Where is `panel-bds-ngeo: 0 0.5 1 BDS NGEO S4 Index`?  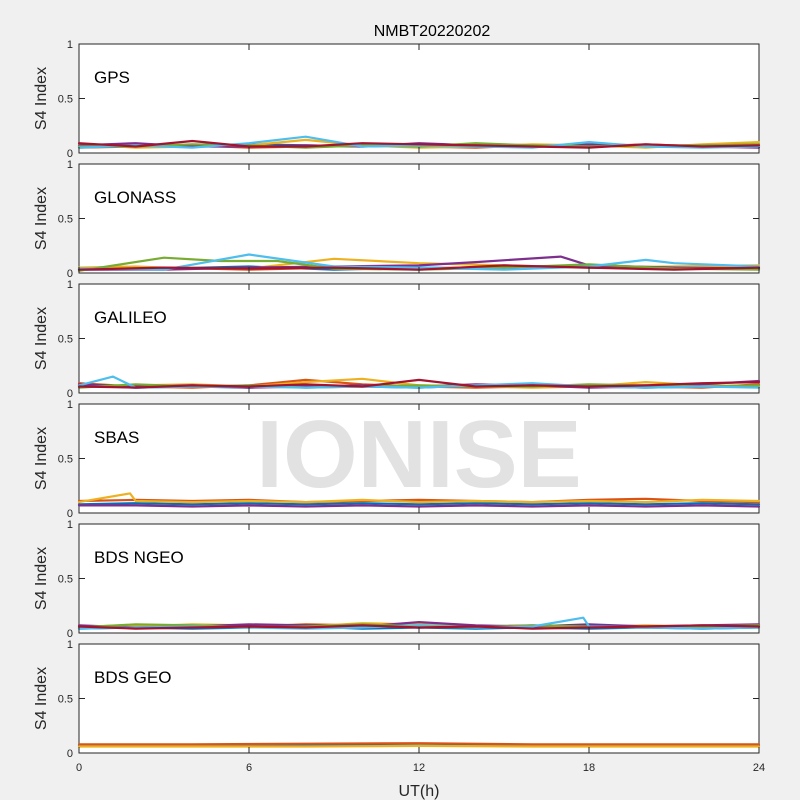 panel-bds-ngeo: 0 0.5 1 BDS NGEO S4 Index is located at coordinates (397, 579).